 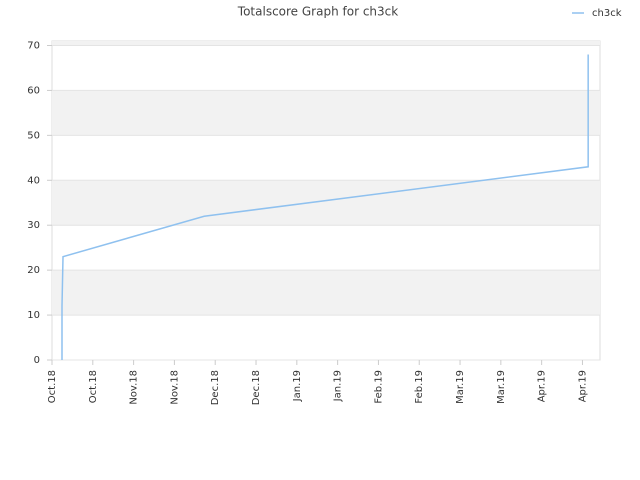 What do you see at coordinates (33, 135) in the screenshot?
I see `y-tick-label: 50` at bounding box center [33, 135].